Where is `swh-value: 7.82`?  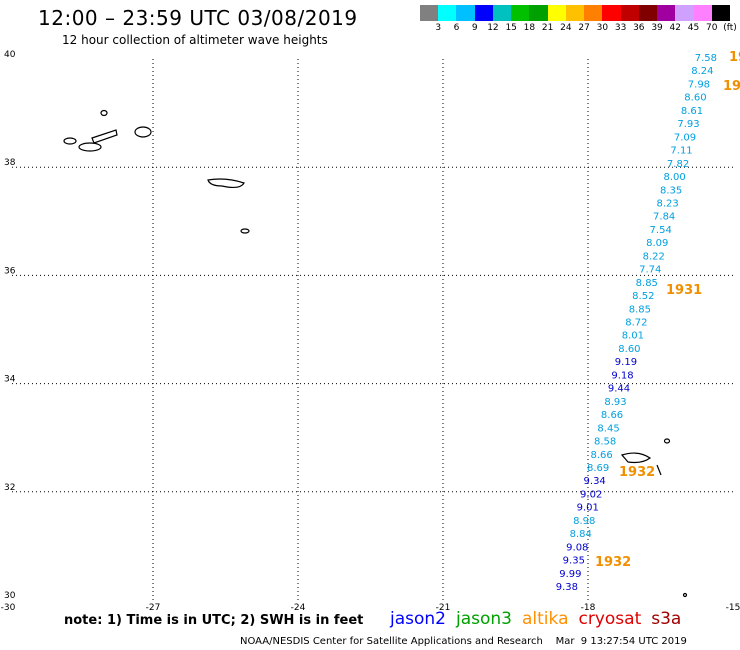
swh-value: 7.82 is located at coordinates (678, 164).